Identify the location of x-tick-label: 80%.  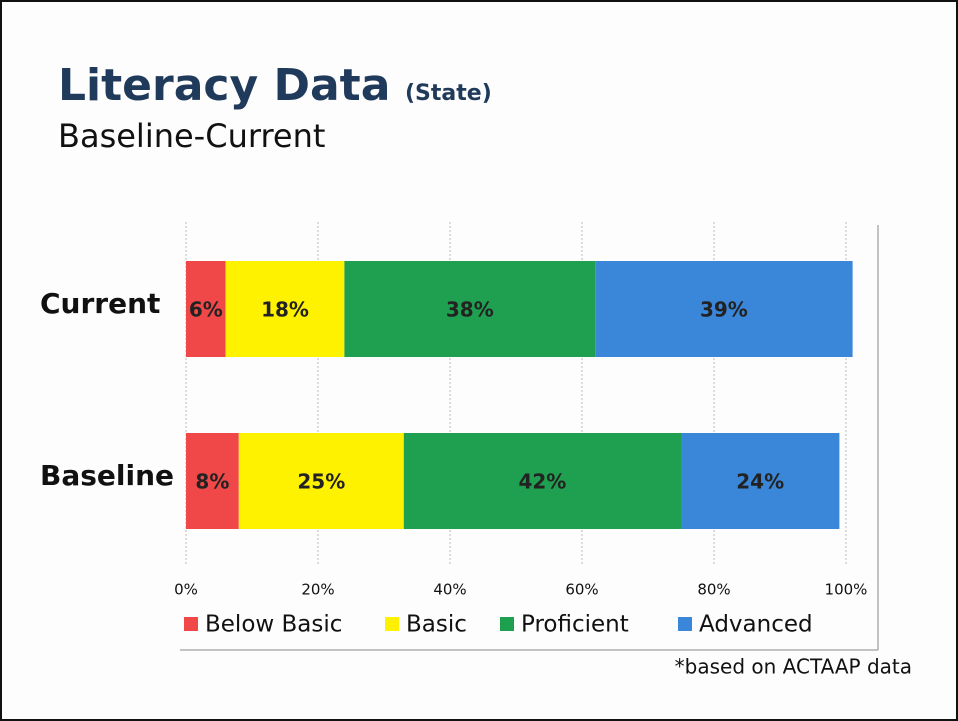
(713, 590).